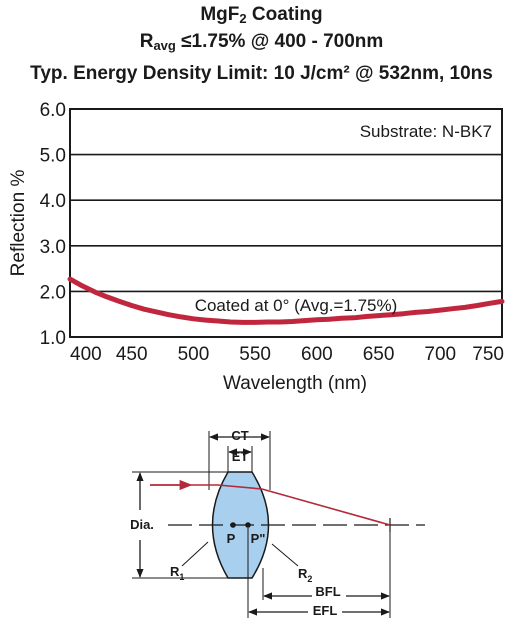 The height and width of the screenshot is (621, 523). What do you see at coordinates (177, 573) in the screenshot?
I see `r1-label: R1` at bounding box center [177, 573].